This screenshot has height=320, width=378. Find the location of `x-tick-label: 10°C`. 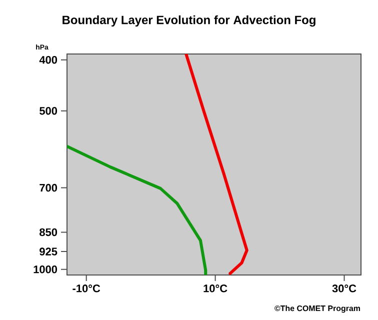

x-tick-label: 10°C is located at coordinates (216, 288).